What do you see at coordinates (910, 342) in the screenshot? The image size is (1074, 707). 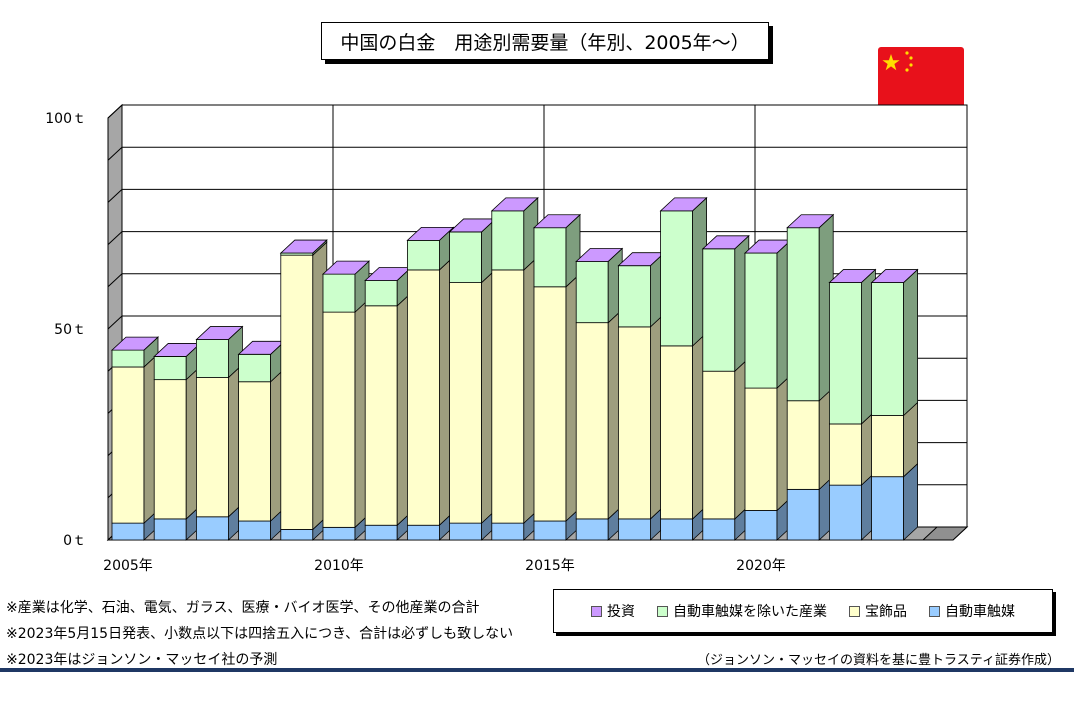 I see `bar-side-industrial` at bounding box center [910, 342].